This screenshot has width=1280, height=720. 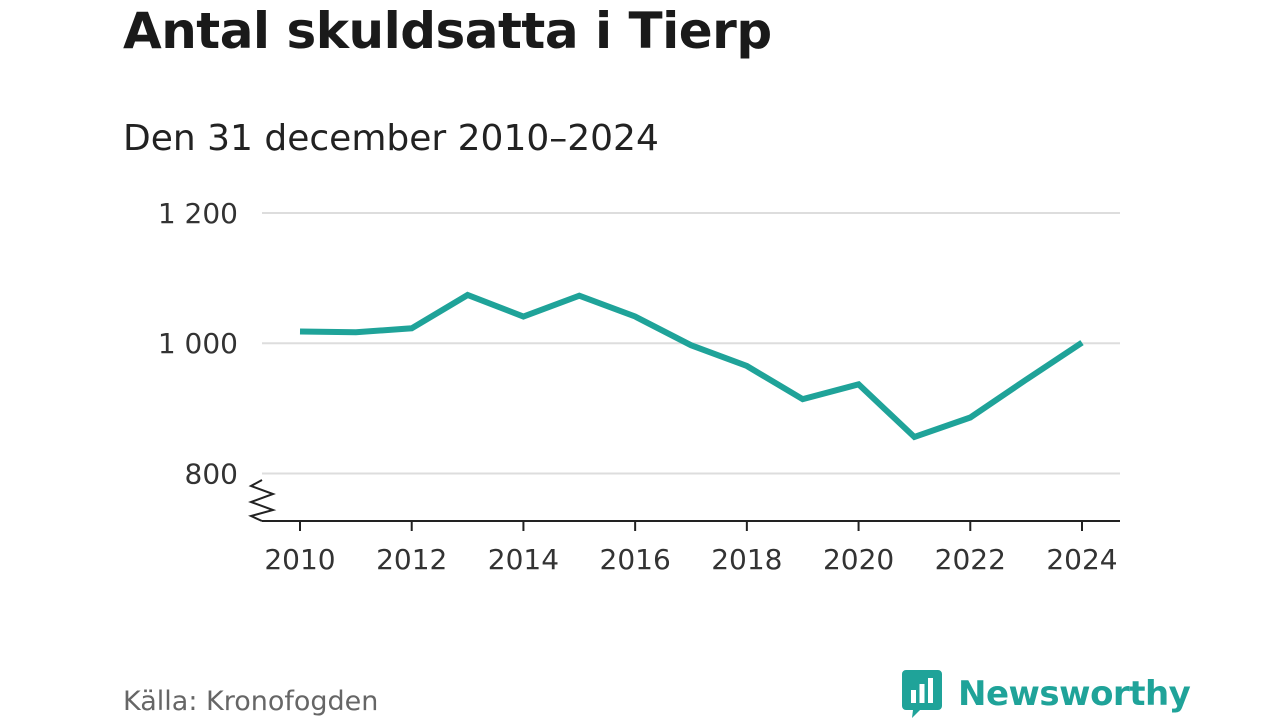 I want to click on data-point-2016, so click(x=635, y=317).